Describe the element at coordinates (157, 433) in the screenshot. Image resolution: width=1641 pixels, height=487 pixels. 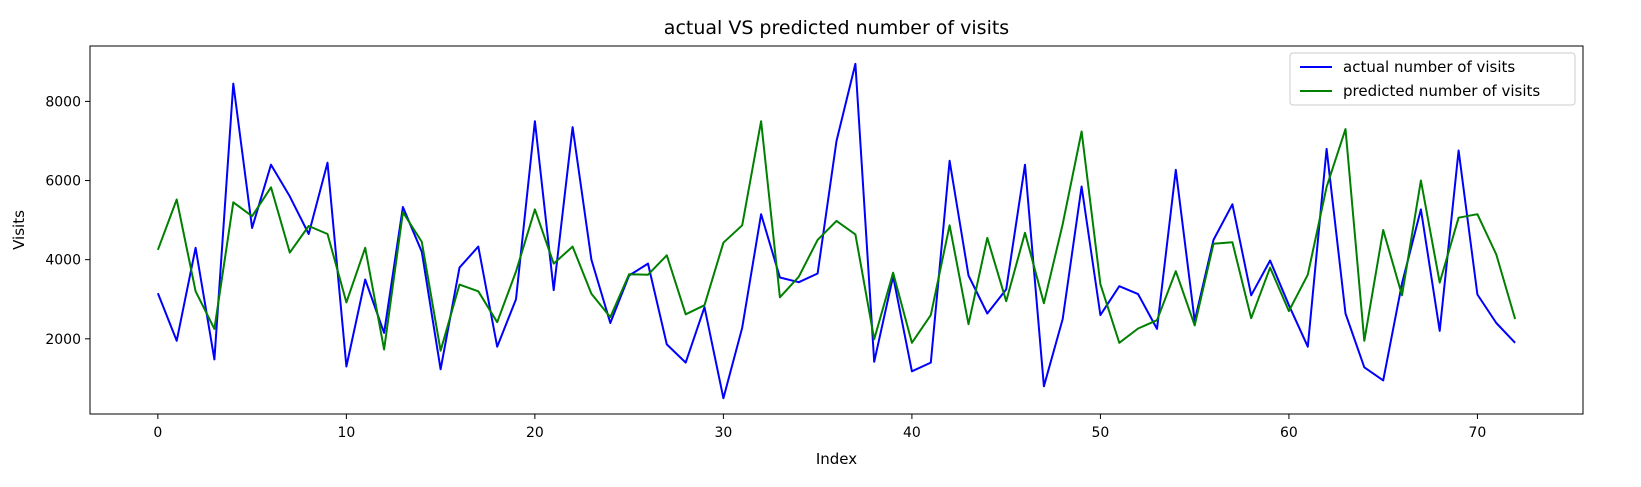
I see `x-tick-label: 0` at that location.